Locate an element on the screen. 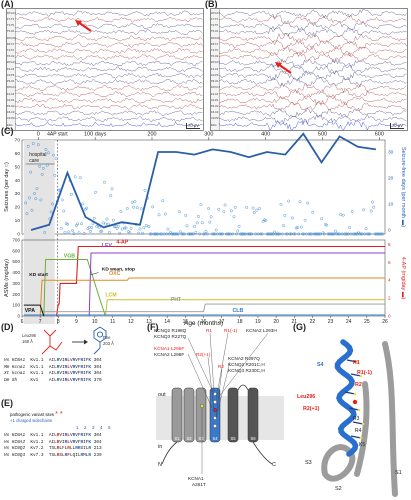  charge-number: 4 is located at coordinates (101, 427).